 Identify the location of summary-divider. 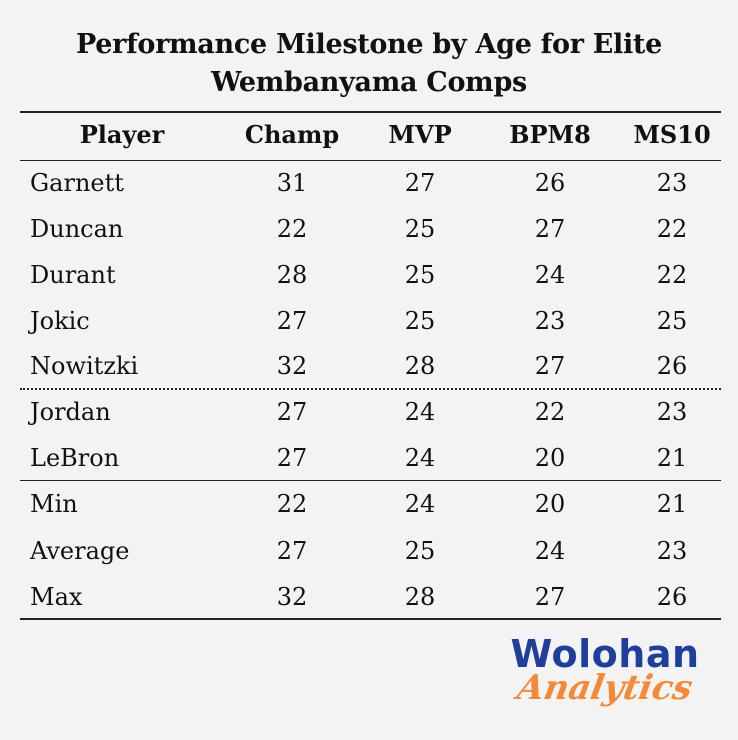
(370, 480).